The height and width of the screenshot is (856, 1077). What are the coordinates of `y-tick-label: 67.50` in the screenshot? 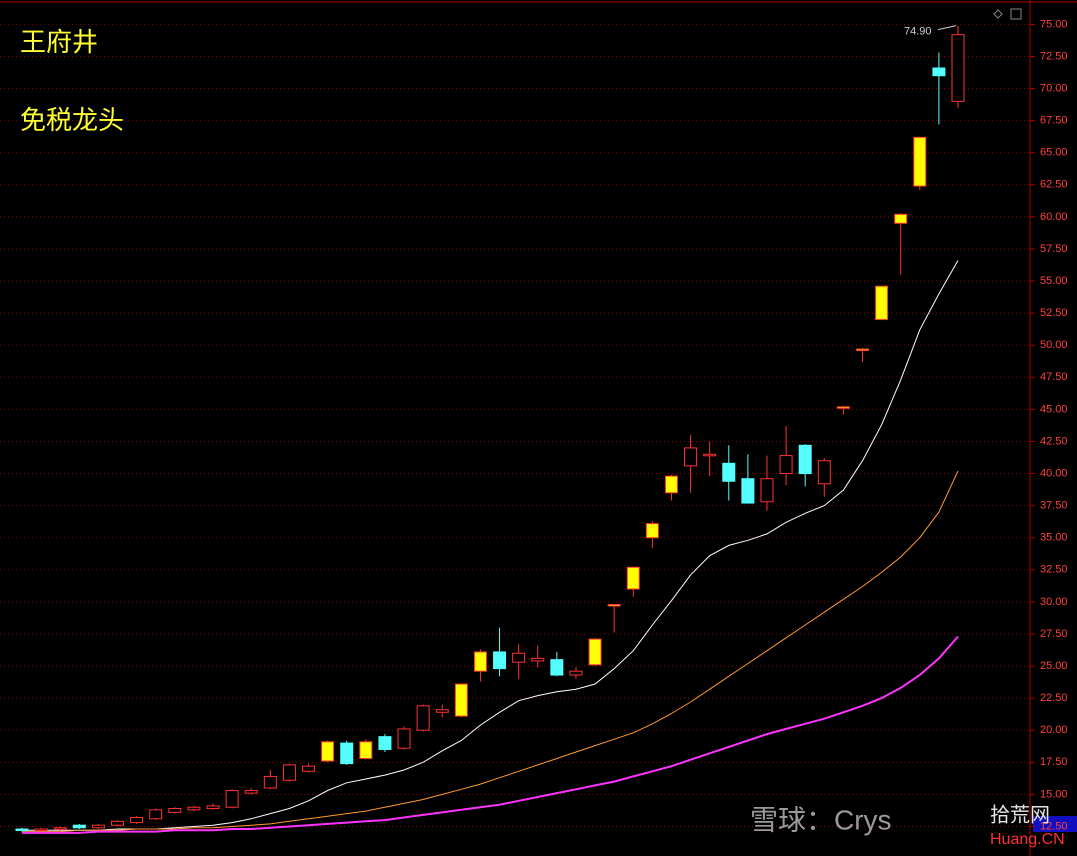 It's located at (1054, 121).